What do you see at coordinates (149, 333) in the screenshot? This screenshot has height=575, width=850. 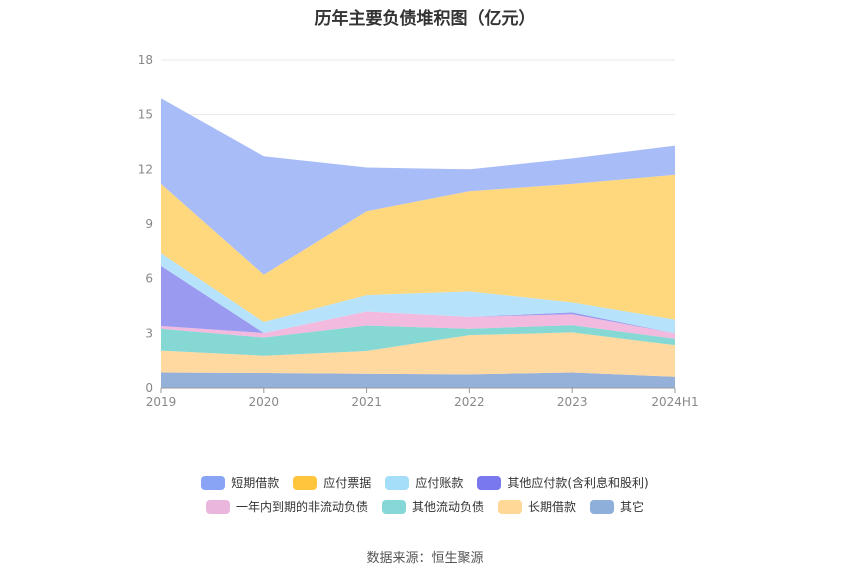 I see `y-tick-label: 3` at bounding box center [149, 333].